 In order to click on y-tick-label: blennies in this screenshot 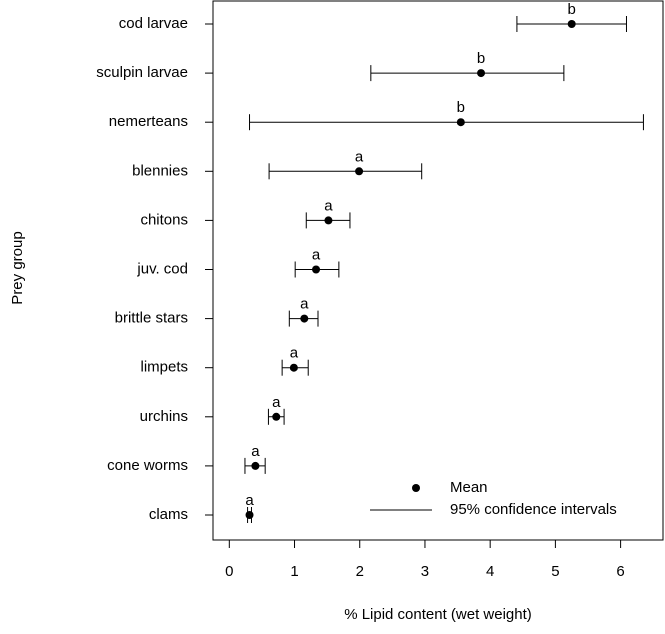, I will do `click(160, 170)`.